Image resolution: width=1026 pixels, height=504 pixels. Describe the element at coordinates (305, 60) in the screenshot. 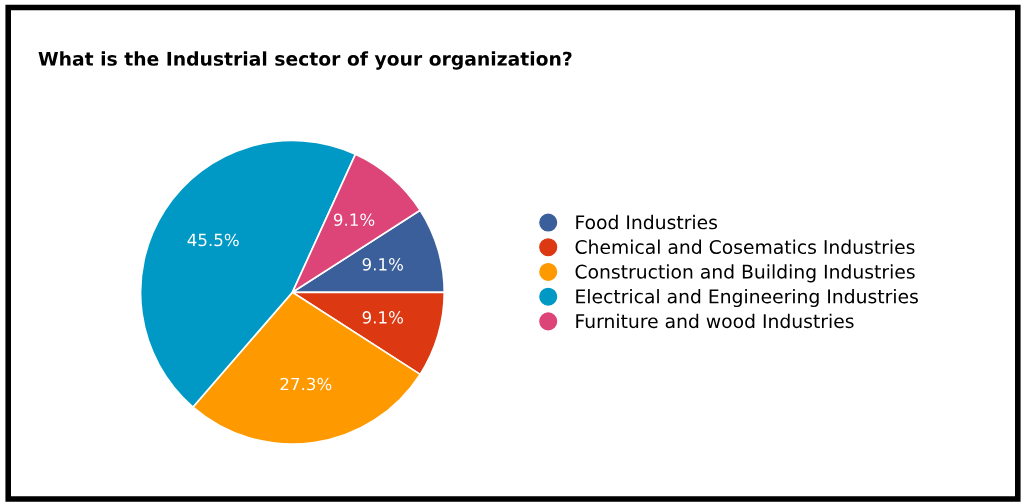

I see `chart-title: What is the Industrial sector of your organization?` at that location.